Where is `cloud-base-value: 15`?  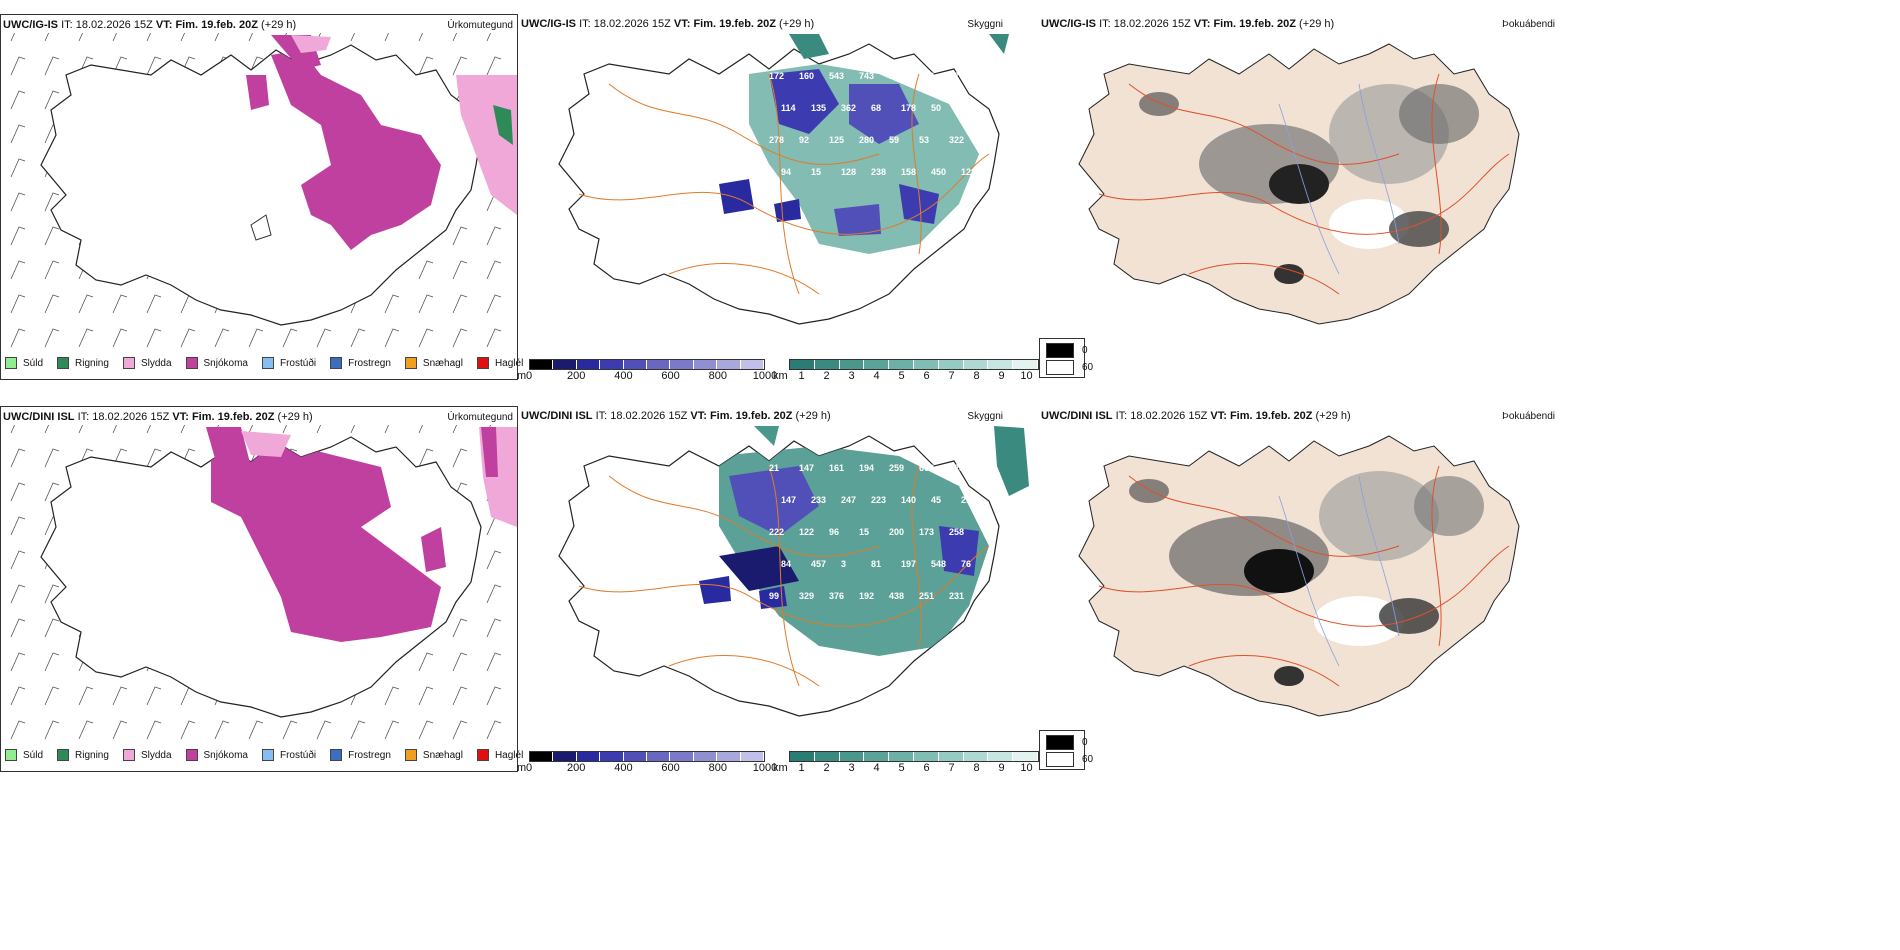
cloud-base-value: 15 is located at coordinates (864, 532).